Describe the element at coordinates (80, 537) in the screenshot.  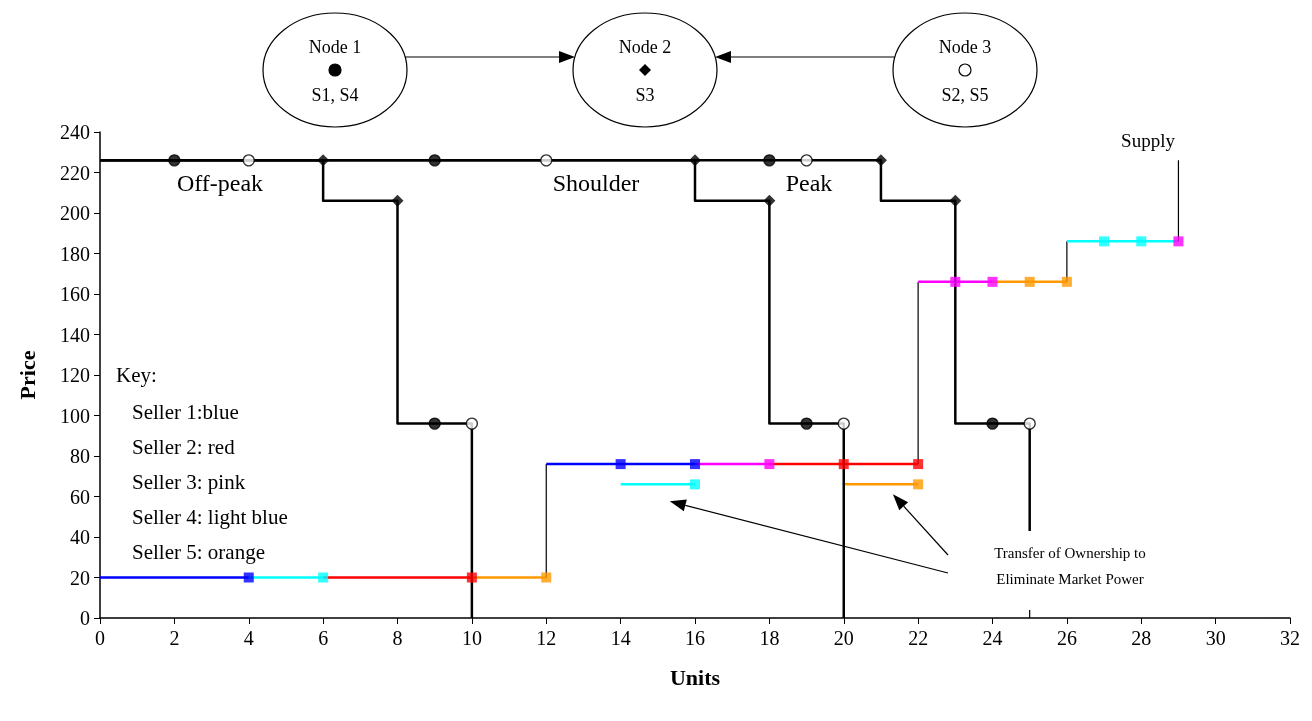
I see `y-tick-label: 40` at that location.